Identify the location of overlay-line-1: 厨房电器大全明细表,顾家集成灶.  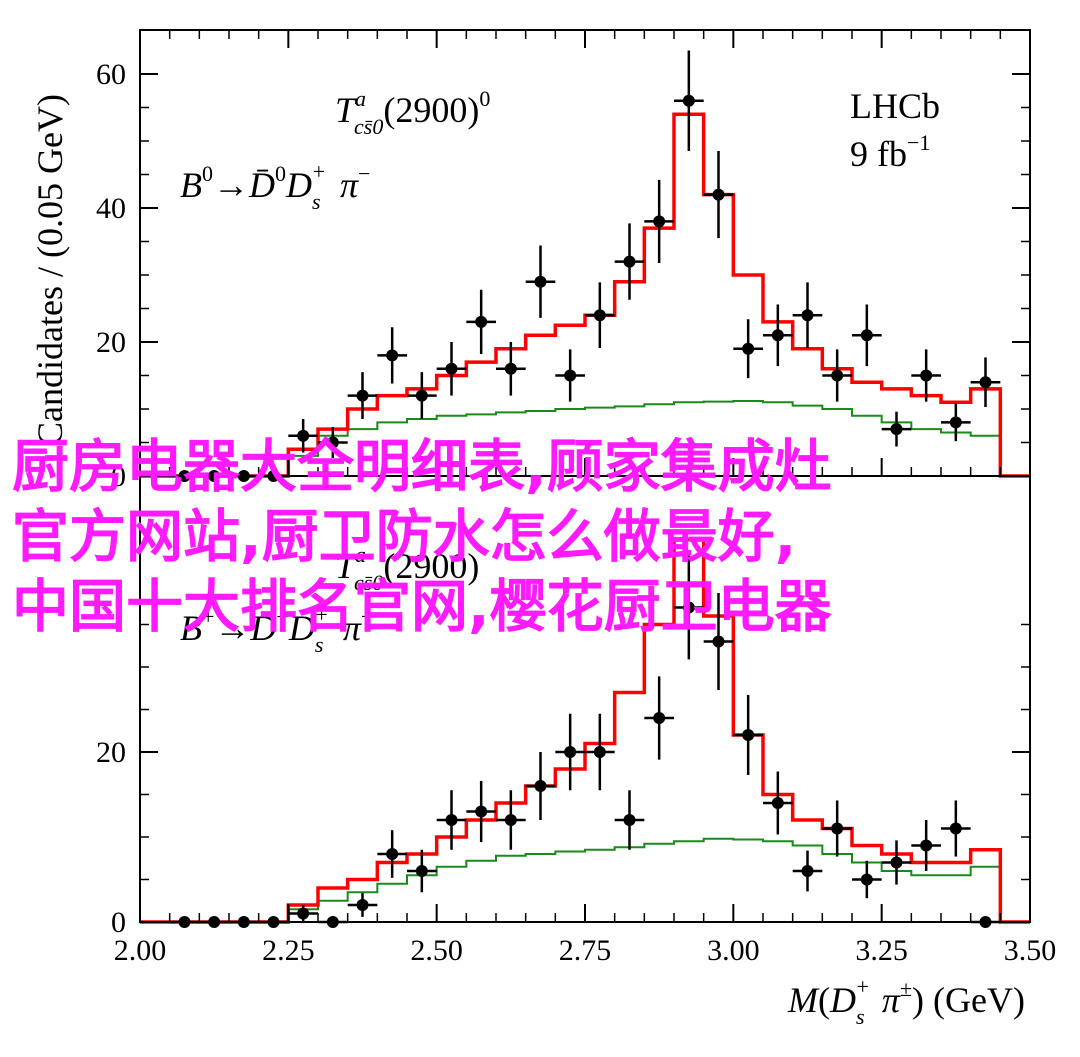
(422, 467).